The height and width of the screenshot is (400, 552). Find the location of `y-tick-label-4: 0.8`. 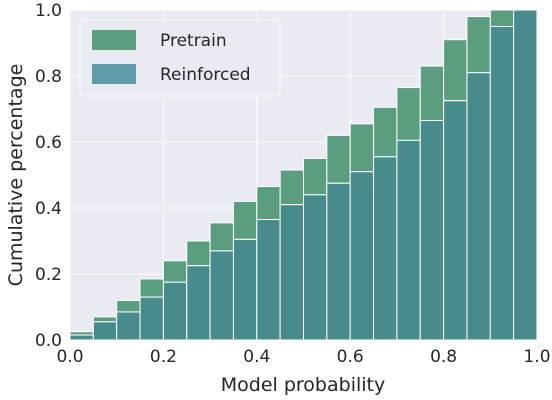

y-tick-label-4: 0.8 is located at coordinates (48, 77).